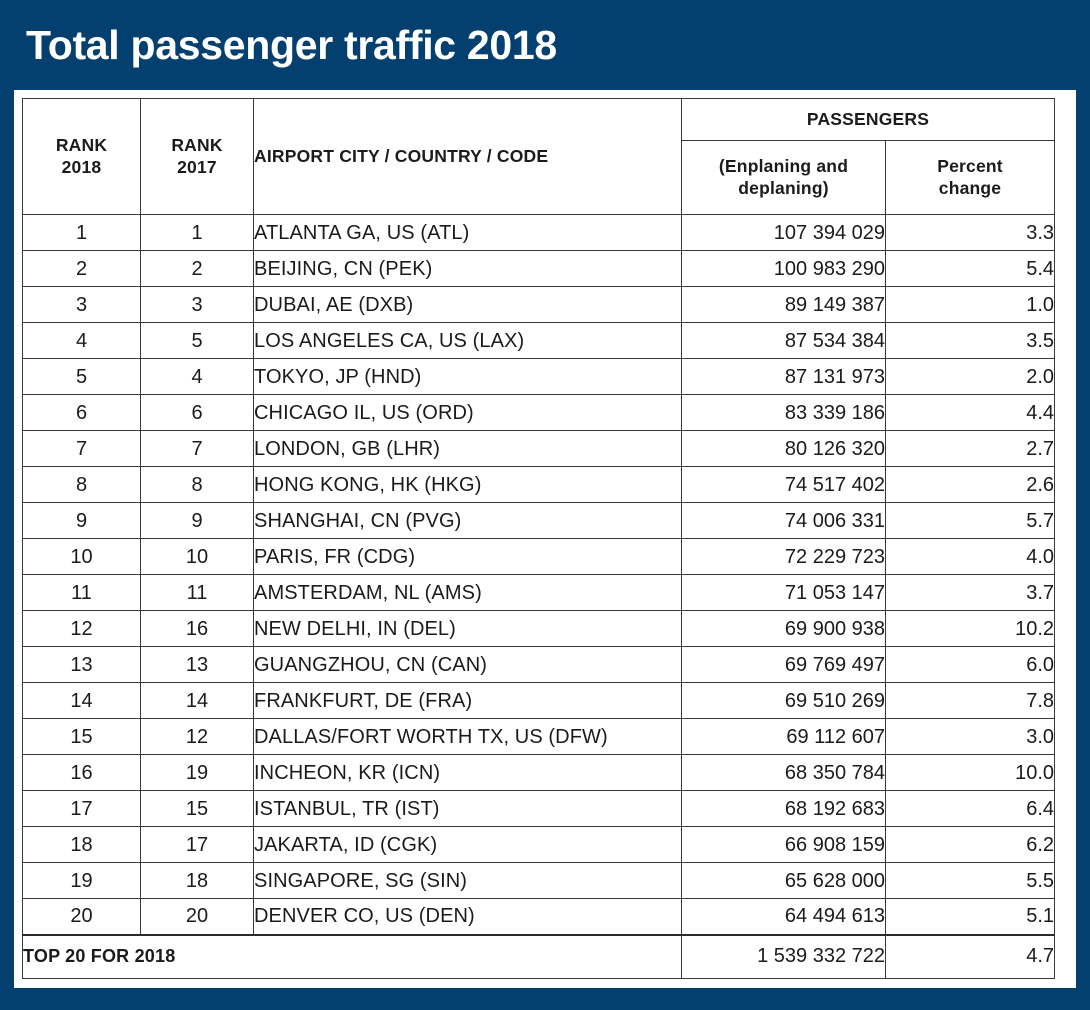  What do you see at coordinates (197, 592) in the screenshot?
I see `cell-rank-2017: 11` at bounding box center [197, 592].